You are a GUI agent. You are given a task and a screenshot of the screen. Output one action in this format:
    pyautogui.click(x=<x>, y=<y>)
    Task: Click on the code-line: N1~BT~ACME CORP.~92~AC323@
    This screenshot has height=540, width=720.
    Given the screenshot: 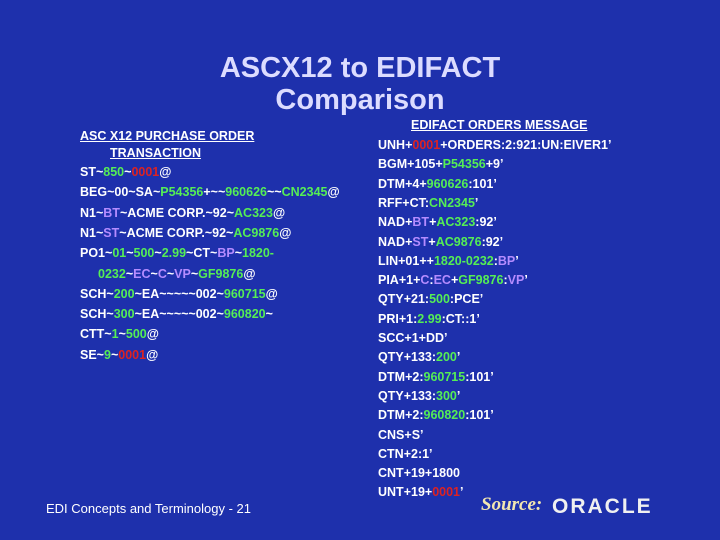 What is the action you would take?
    pyautogui.click(x=182, y=213)
    